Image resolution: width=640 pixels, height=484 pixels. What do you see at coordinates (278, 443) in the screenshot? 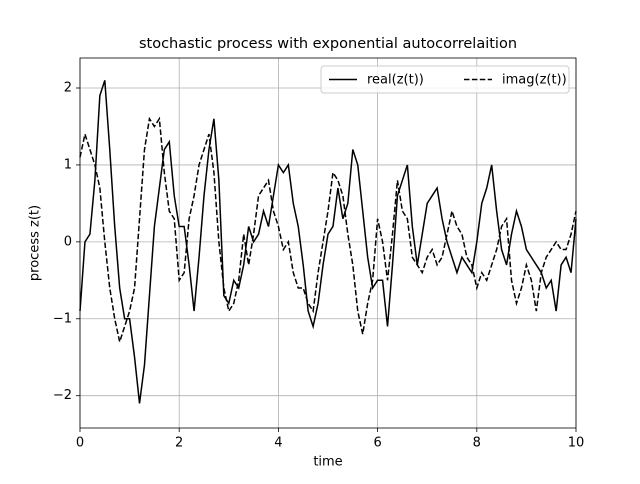
I see `x-tick-label: 4` at bounding box center [278, 443].